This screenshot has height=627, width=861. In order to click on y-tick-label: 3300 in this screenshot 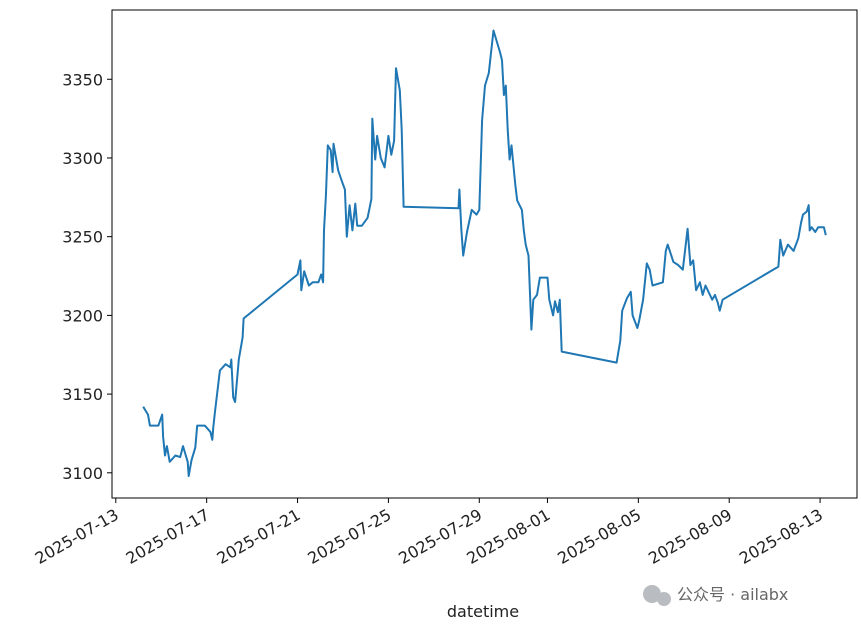, I will do `click(82, 158)`.